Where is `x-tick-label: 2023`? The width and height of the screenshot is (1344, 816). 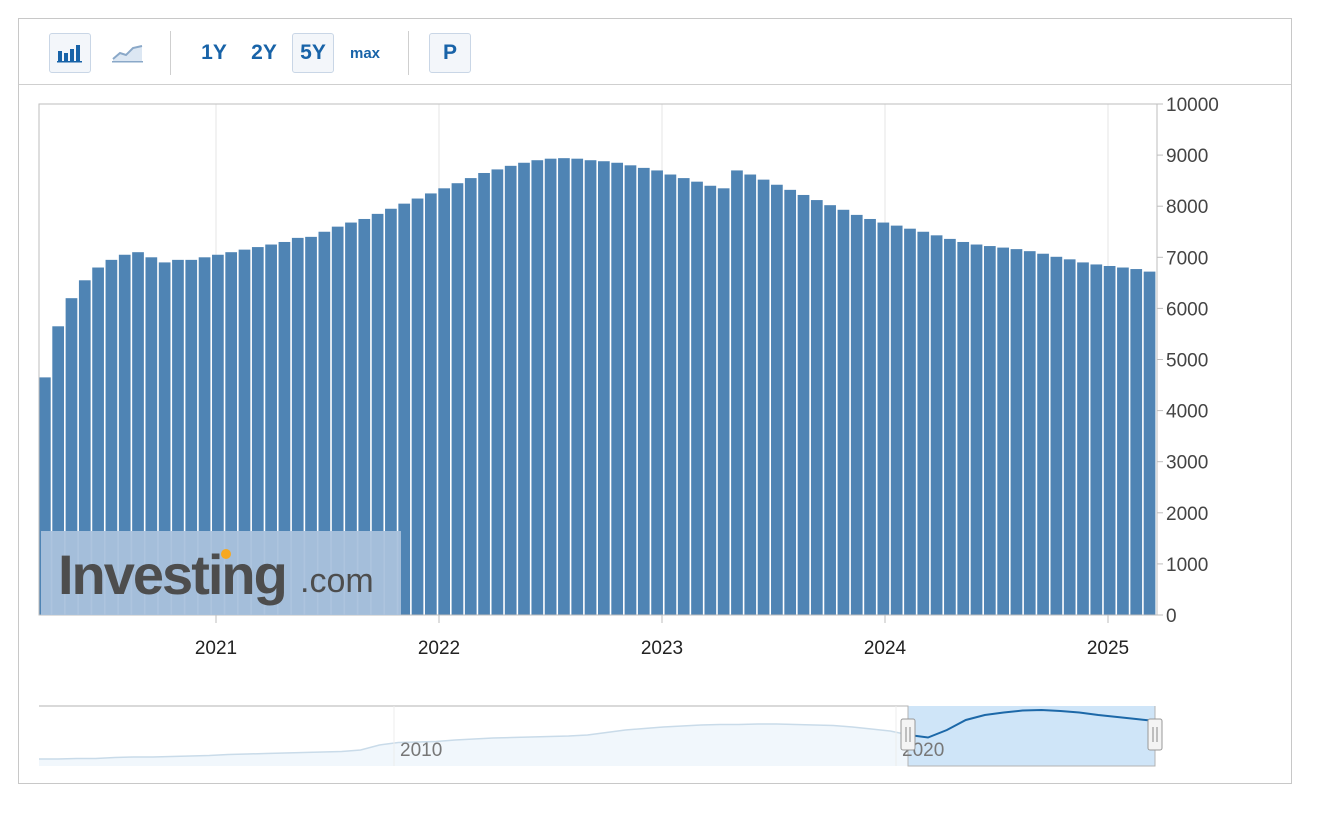
x-tick-label: 2023 is located at coordinates (662, 648).